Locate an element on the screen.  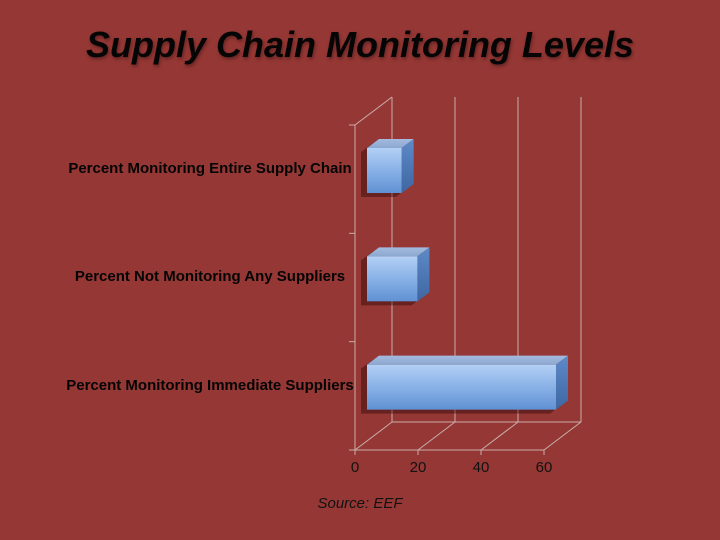
category-label-not-monitoring-any: Percent Not Monitoring Any Suppliers is located at coordinates (210, 277).